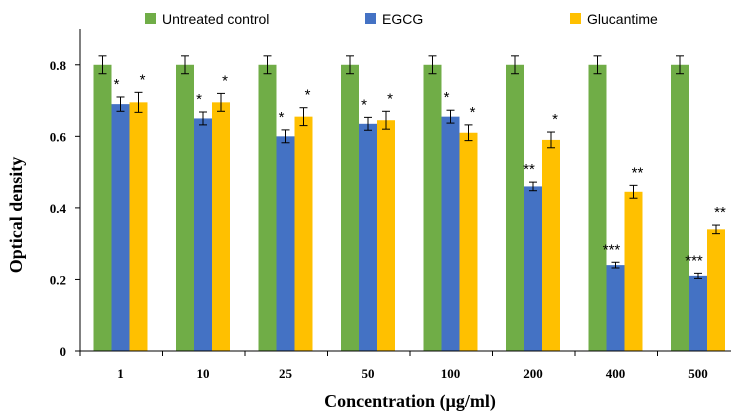 This screenshot has width=731, height=411. Describe the element at coordinates (575, 18) in the screenshot. I see `legend-swatch-glucantime` at that location.